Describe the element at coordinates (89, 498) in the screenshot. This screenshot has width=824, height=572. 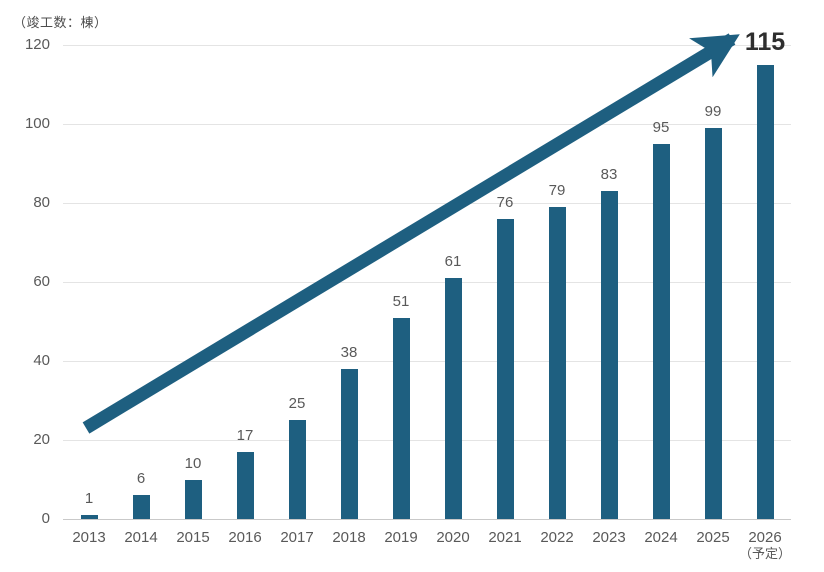
I see `bar-value-label: 1` at that location.